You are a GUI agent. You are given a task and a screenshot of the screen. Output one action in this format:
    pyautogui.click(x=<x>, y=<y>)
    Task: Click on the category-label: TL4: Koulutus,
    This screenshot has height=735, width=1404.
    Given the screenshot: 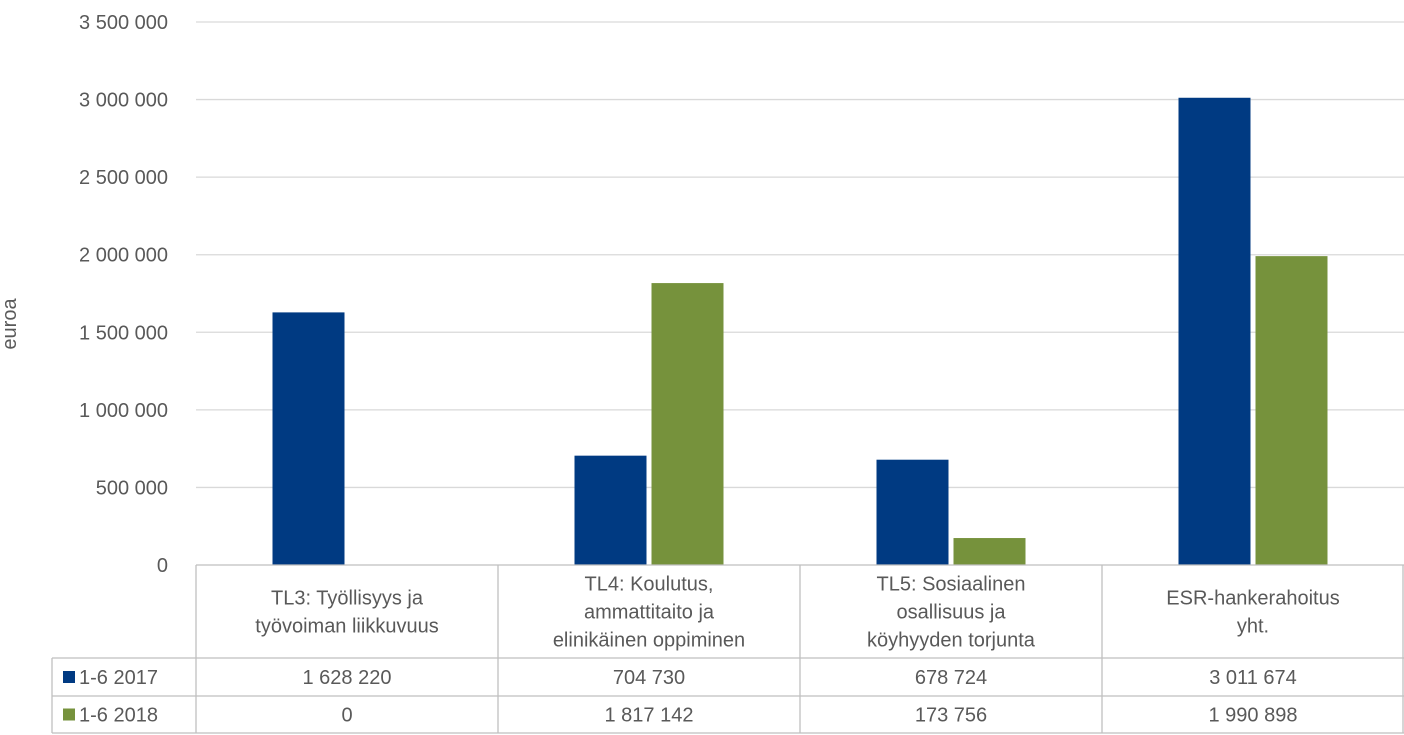 What is the action you would take?
    pyautogui.click(x=649, y=585)
    